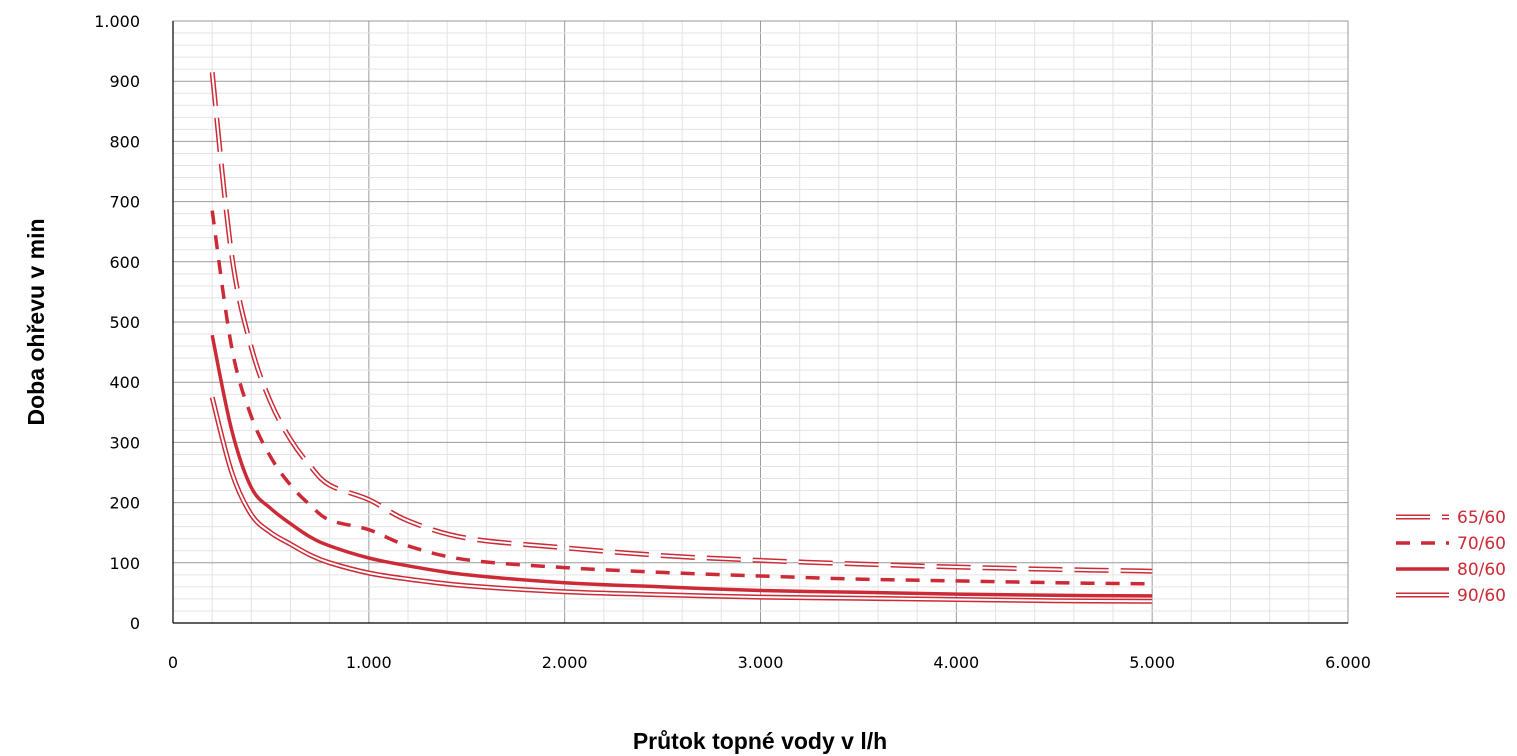 This screenshot has height=756, width=1517. What do you see at coordinates (135, 623) in the screenshot?
I see `y-tick-label: 0` at bounding box center [135, 623].